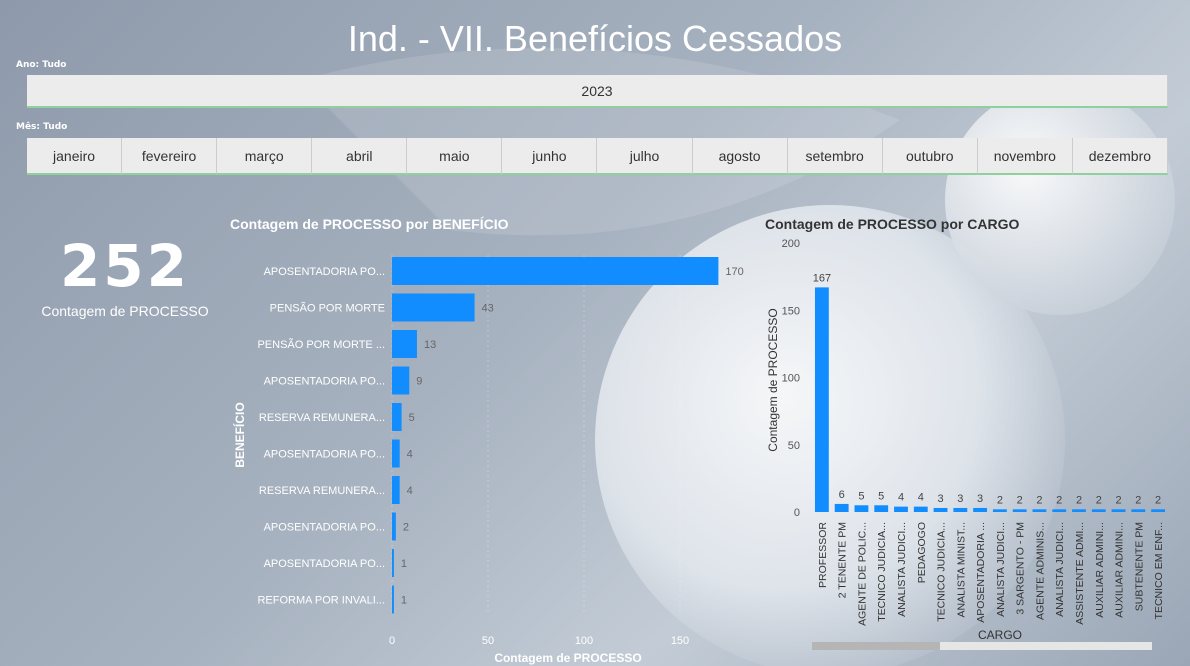 The image size is (1190, 666). What do you see at coordinates (360, 156) in the screenshot?
I see `slicer-option: abril` at bounding box center [360, 156].